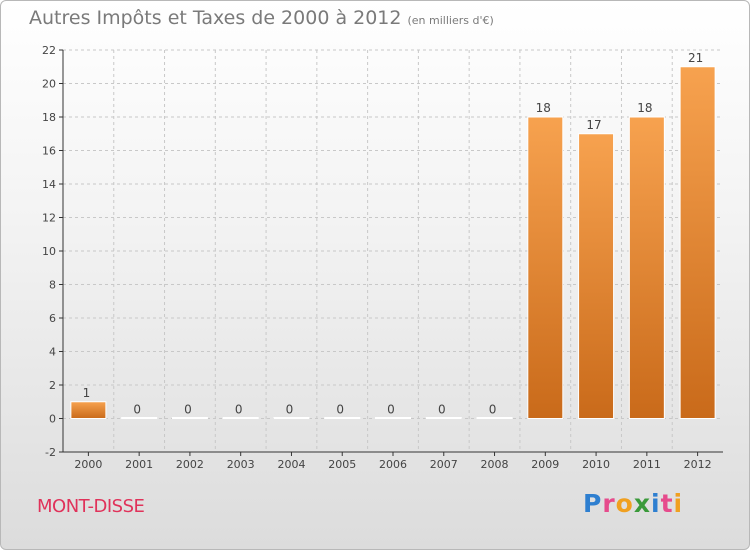 This screenshot has width=750, height=550. I want to click on x-tick-label-2005: 2005, so click(342, 464).